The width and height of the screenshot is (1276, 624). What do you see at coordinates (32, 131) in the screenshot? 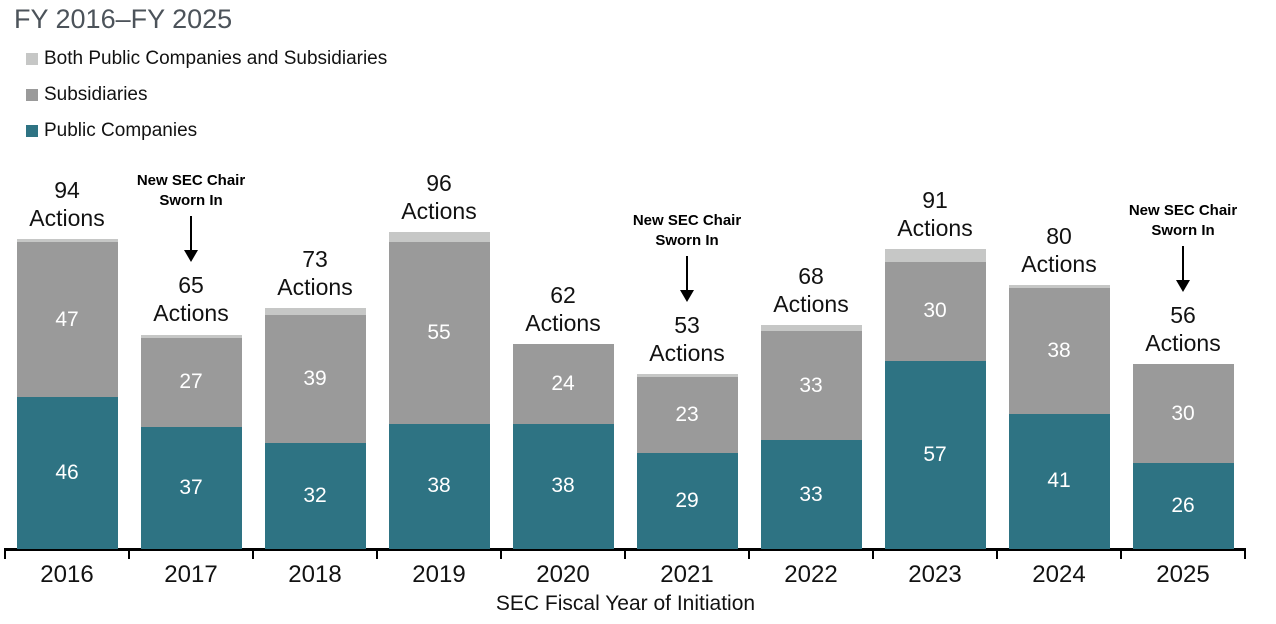
I see `legend-swatch-public-companies-icon` at bounding box center [32, 131].